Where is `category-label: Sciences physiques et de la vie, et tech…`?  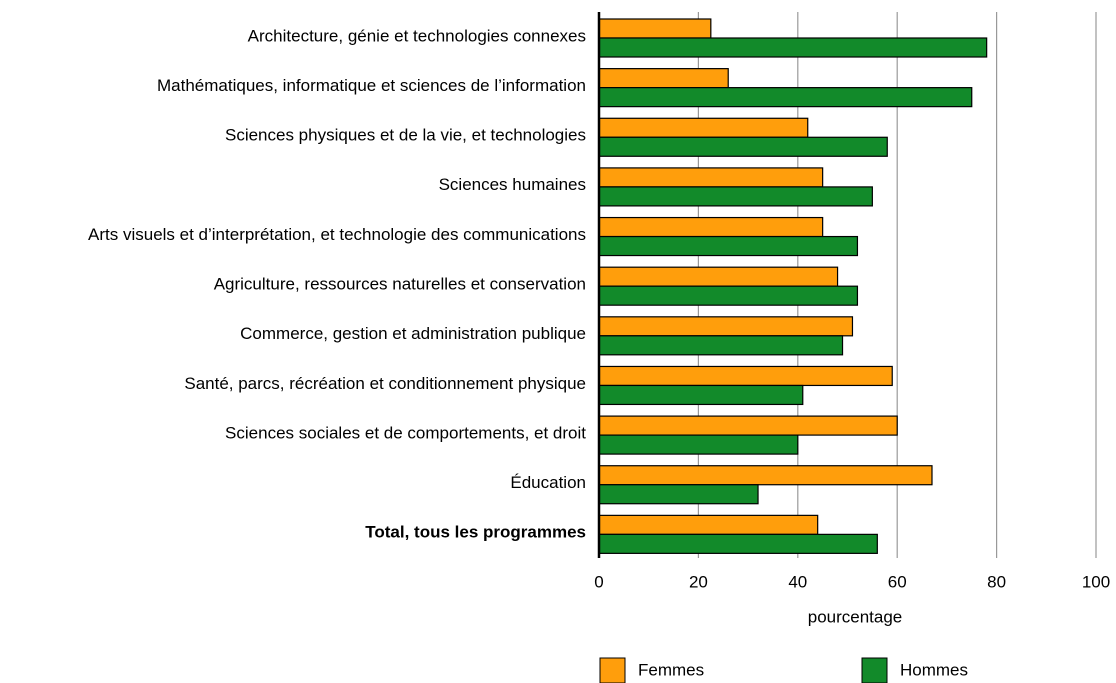 category-label: Sciences physiques et de la vie, et tech… is located at coordinates (405, 135).